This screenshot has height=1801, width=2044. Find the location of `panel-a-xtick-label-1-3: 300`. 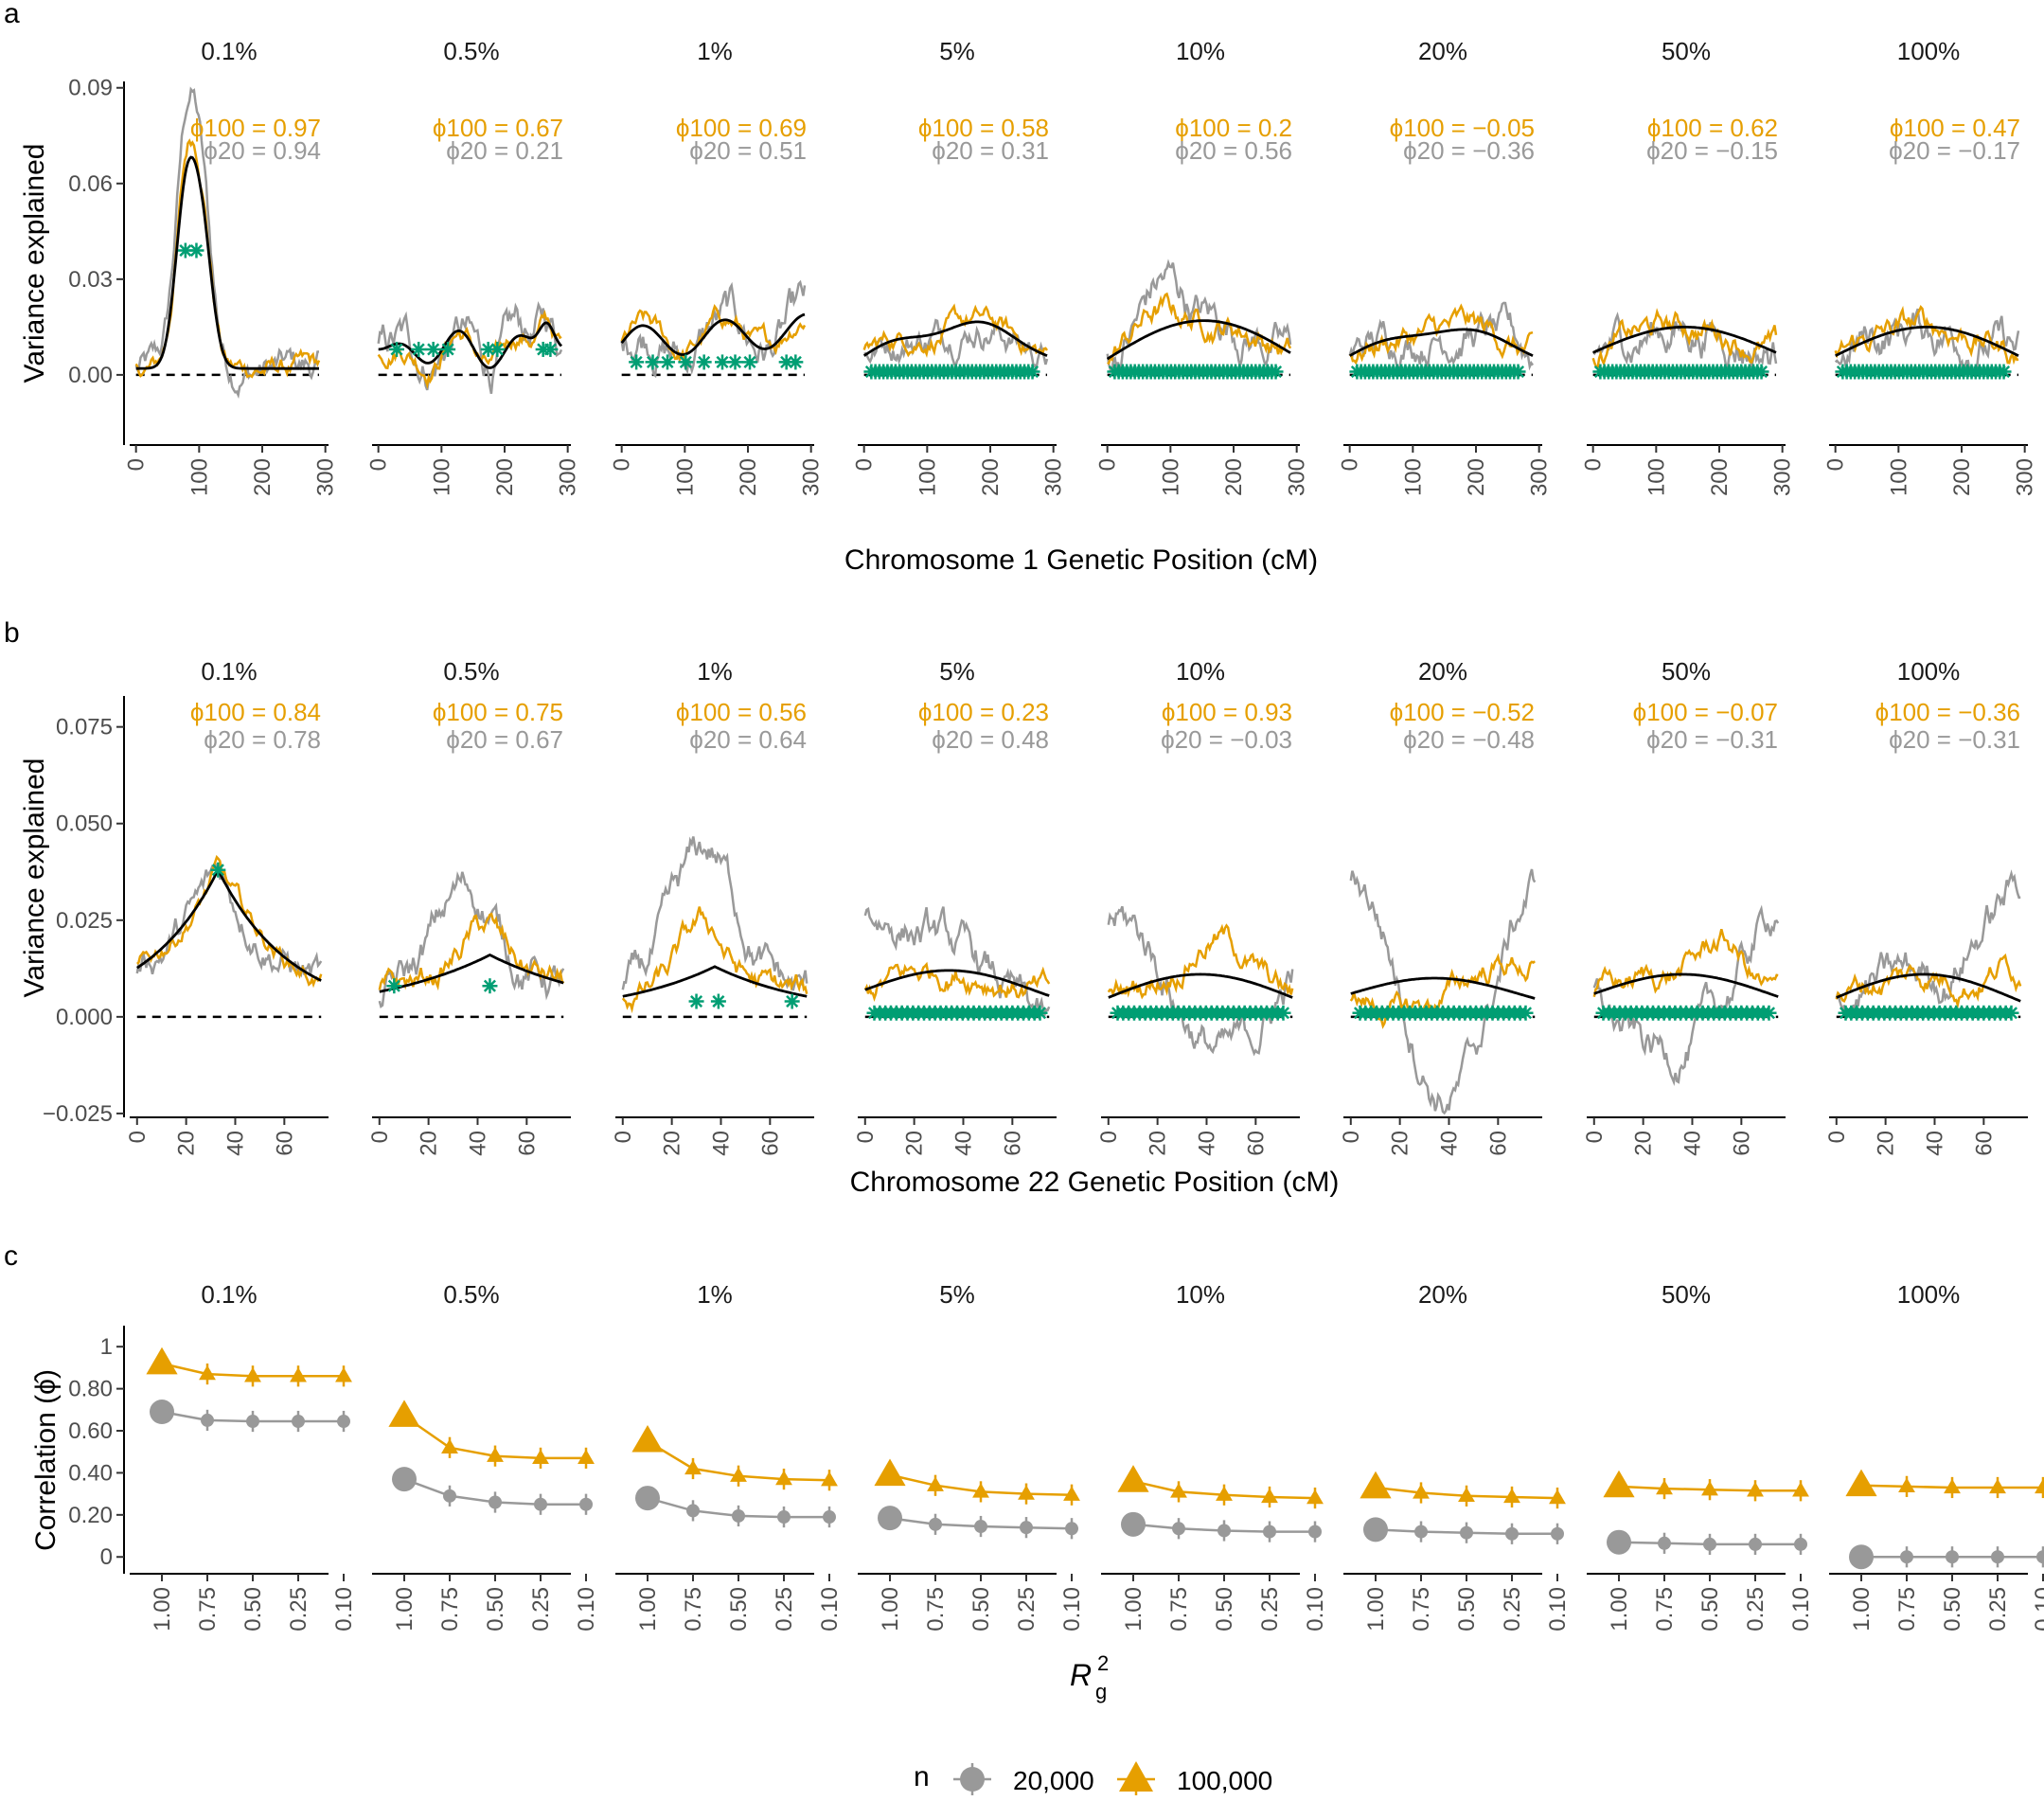

panel-a-xtick-label-1-3: 300 is located at coordinates (568, 477).